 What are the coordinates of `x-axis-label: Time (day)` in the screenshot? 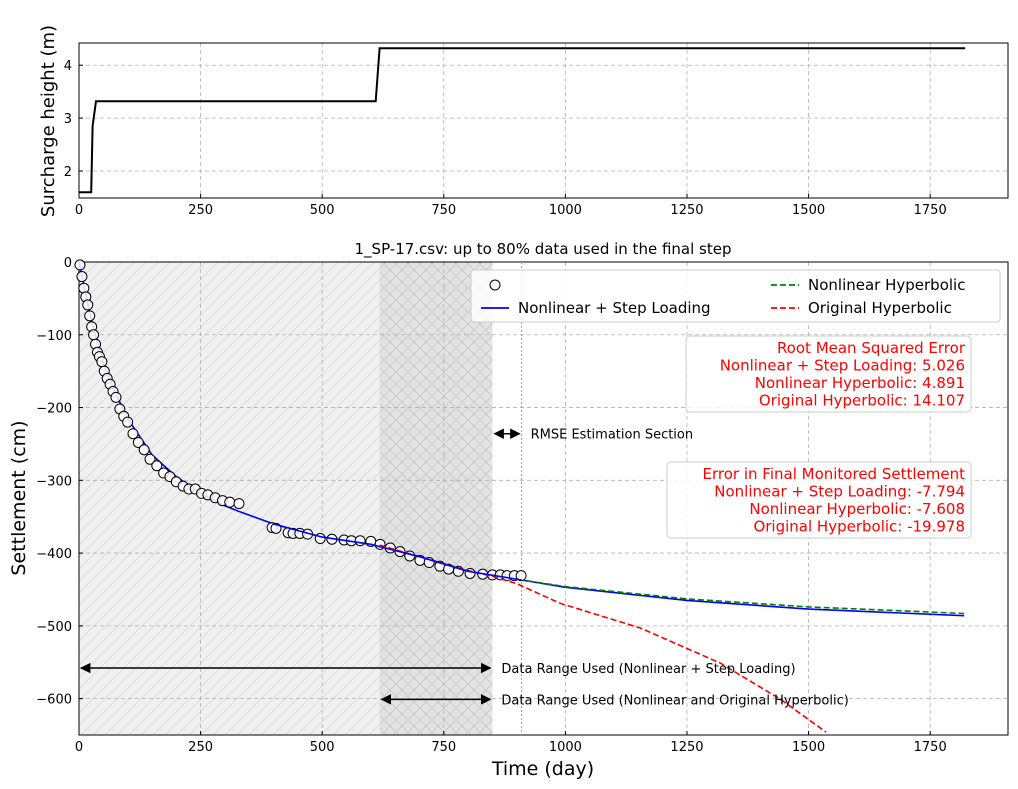 It's located at (542, 769).